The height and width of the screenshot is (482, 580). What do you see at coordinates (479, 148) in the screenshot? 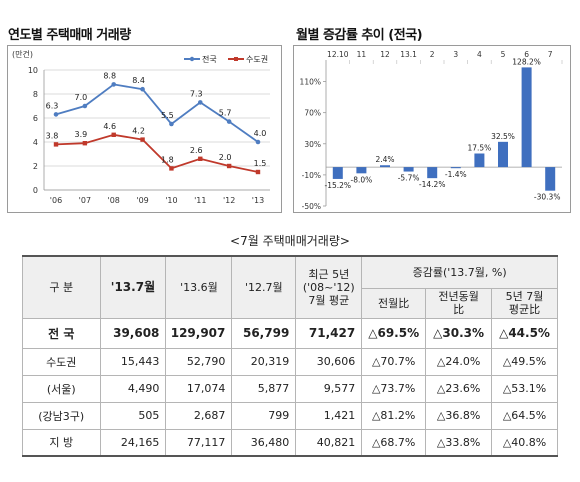
I see `data-label: 17.5%` at bounding box center [479, 148].